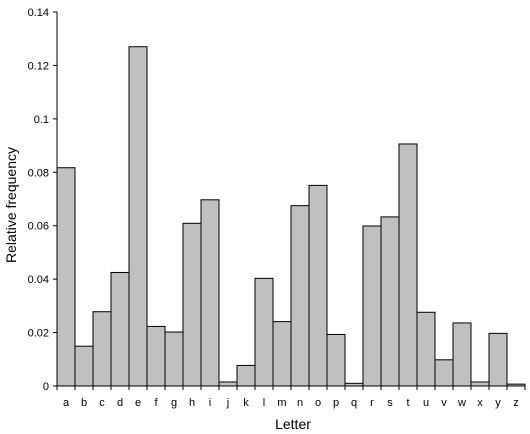 This screenshot has width=530, height=434. I want to click on bar-d, so click(120, 329).